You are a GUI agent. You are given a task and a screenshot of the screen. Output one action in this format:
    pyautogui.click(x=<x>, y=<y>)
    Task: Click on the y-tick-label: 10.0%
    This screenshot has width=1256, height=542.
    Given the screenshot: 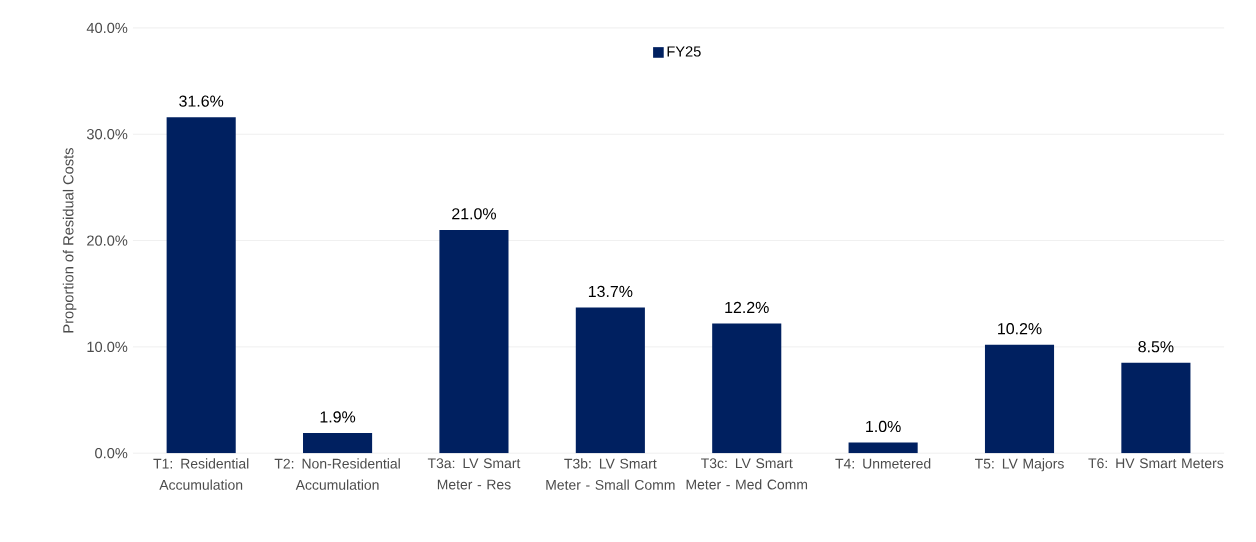 What is the action you would take?
    pyautogui.click(x=107, y=346)
    